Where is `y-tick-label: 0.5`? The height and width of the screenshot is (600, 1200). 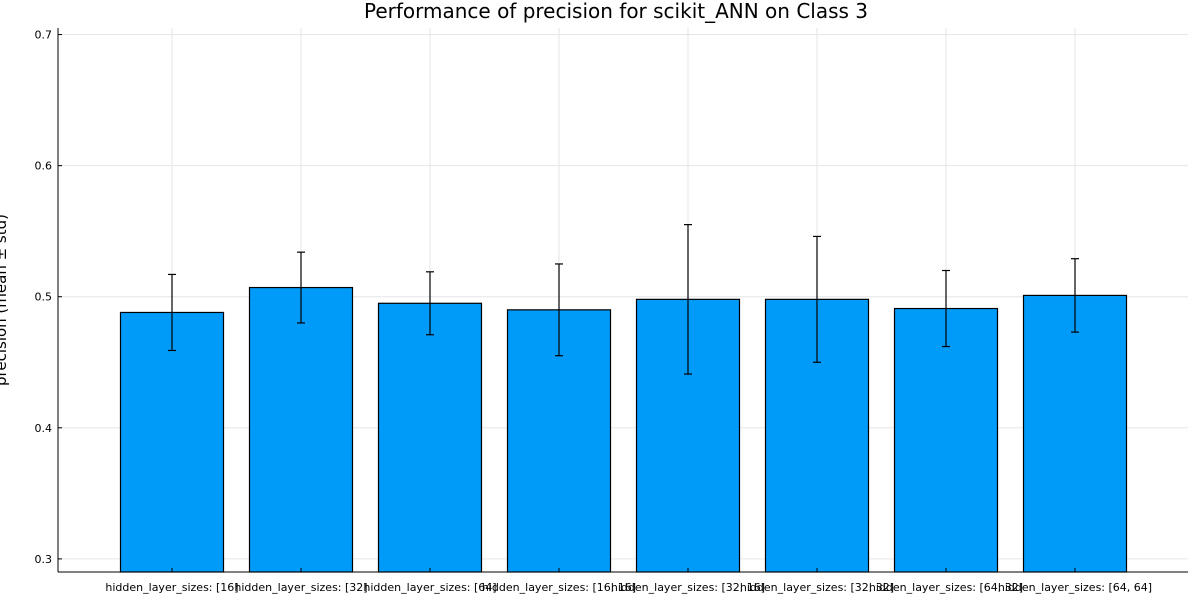 y-tick-label: 0.5 is located at coordinates (44, 297).